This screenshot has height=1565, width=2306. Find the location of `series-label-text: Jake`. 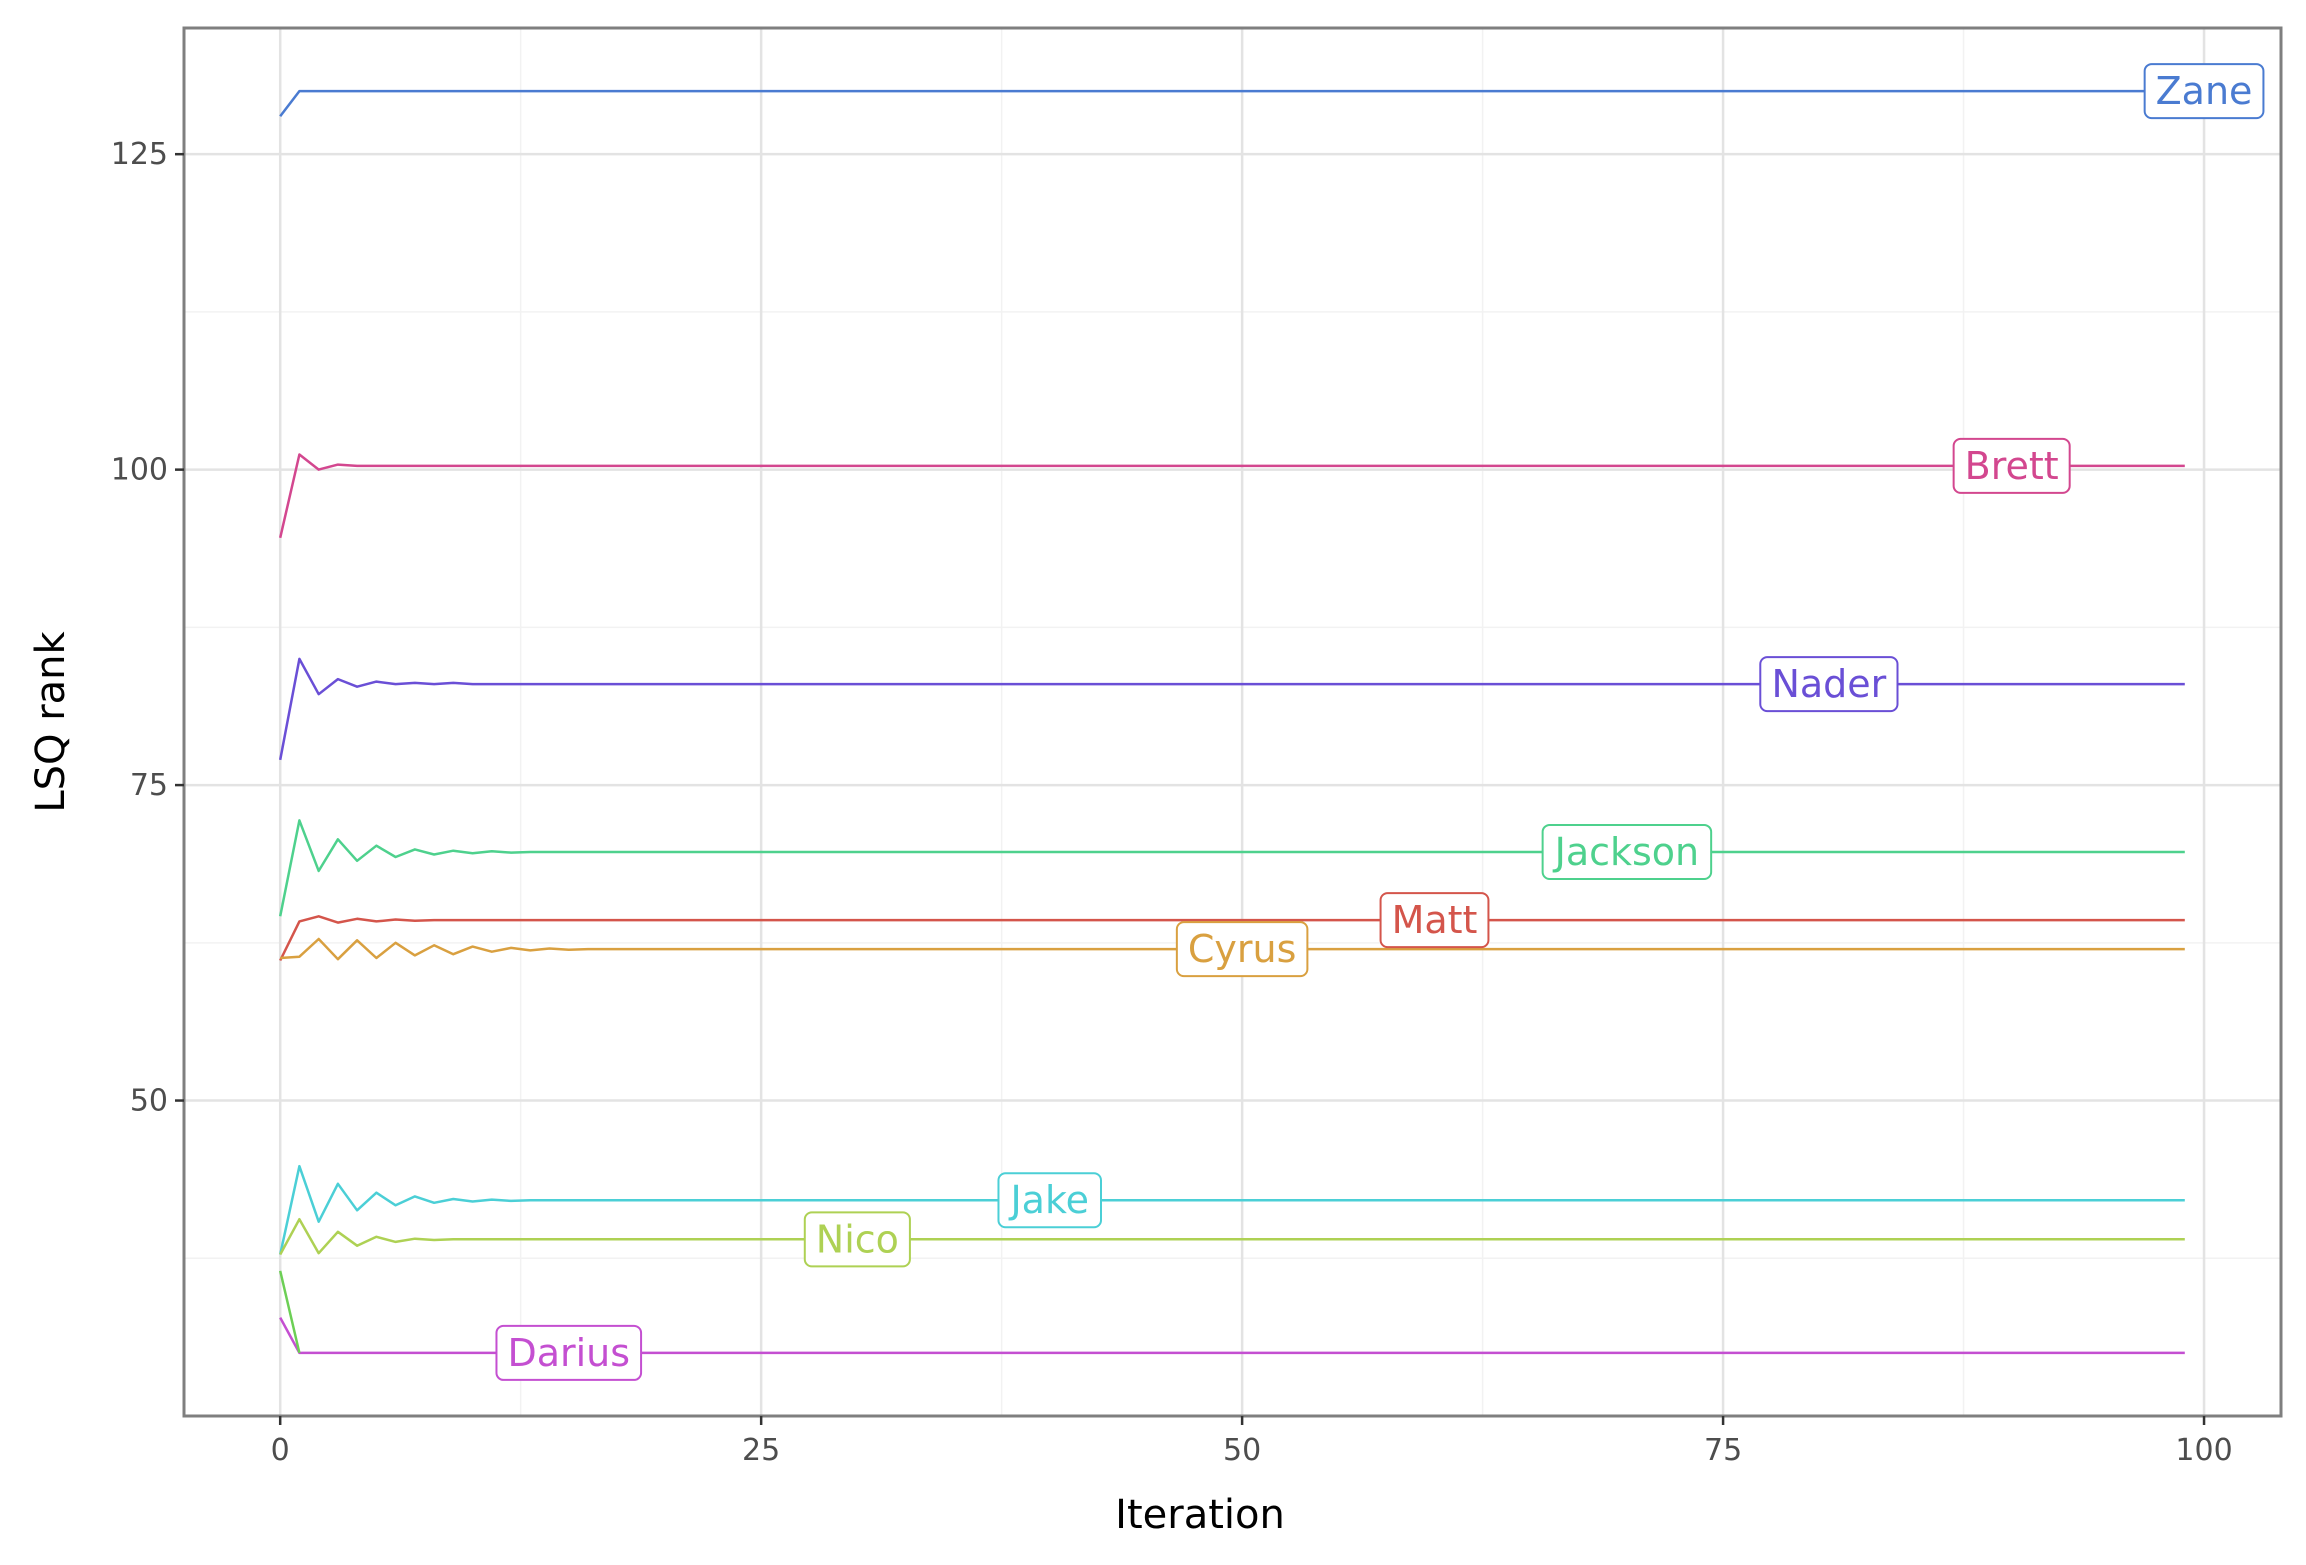

series-label-text: Jake is located at coordinates (1048, 1200).